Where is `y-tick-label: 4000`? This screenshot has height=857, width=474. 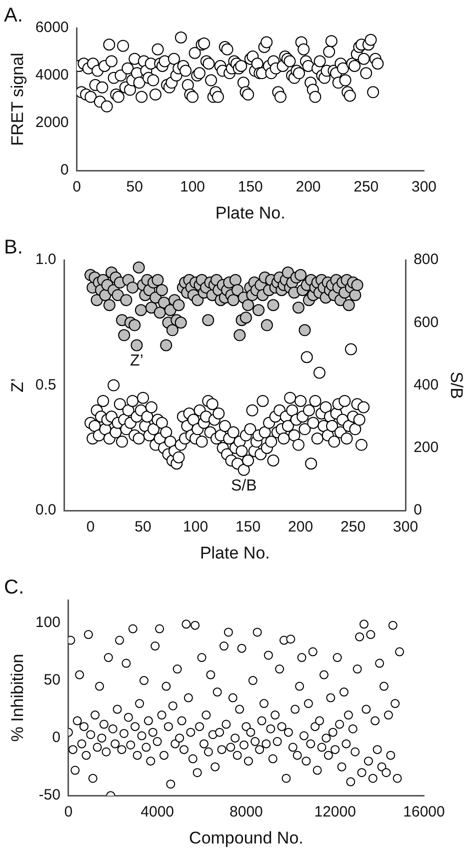 y-tick-label: 4000 is located at coordinates (52, 75).